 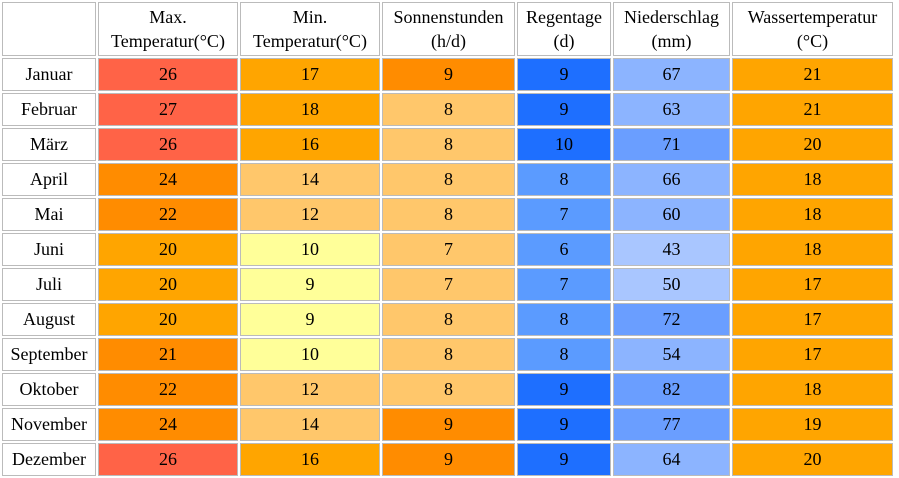 I want to click on table-row: August 20 9 8 8 72 17, so click(x=447, y=319).